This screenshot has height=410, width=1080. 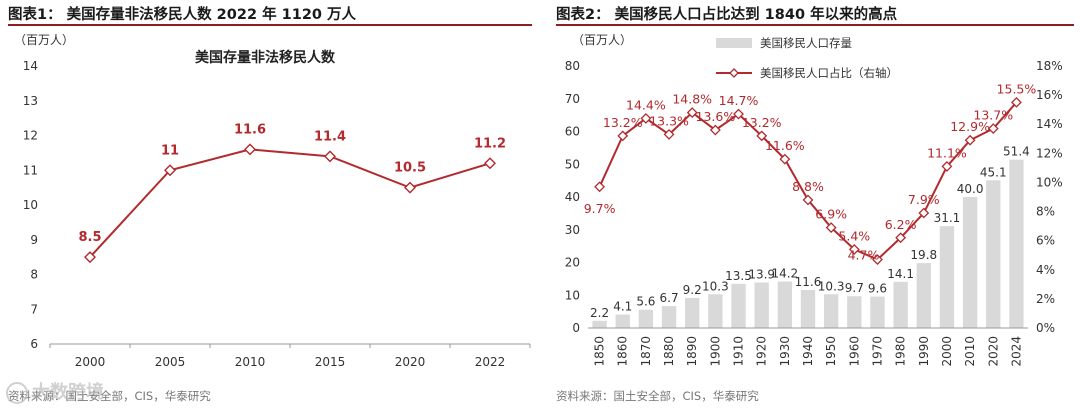 What do you see at coordinates (1045, 212) in the screenshot?
I see `y-right-tick-label: 8%` at bounding box center [1045, 212].